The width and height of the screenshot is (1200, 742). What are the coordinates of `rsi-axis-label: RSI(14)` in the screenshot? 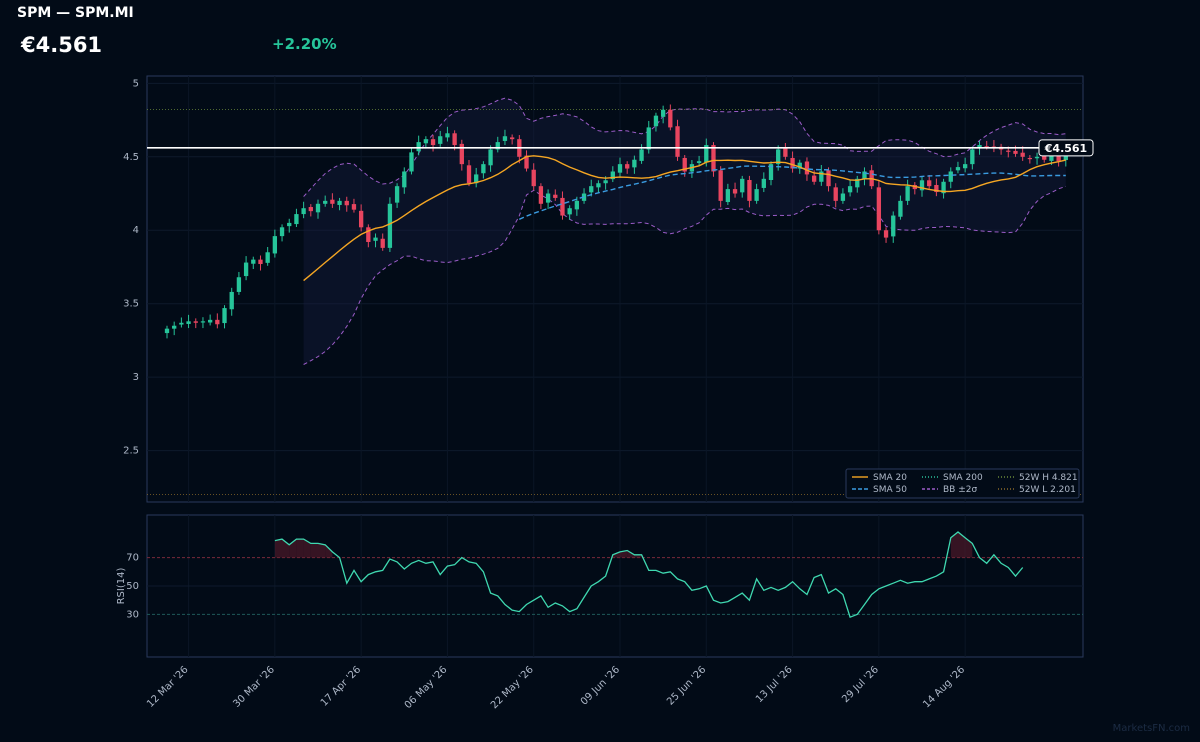 It's located at (121, 586).